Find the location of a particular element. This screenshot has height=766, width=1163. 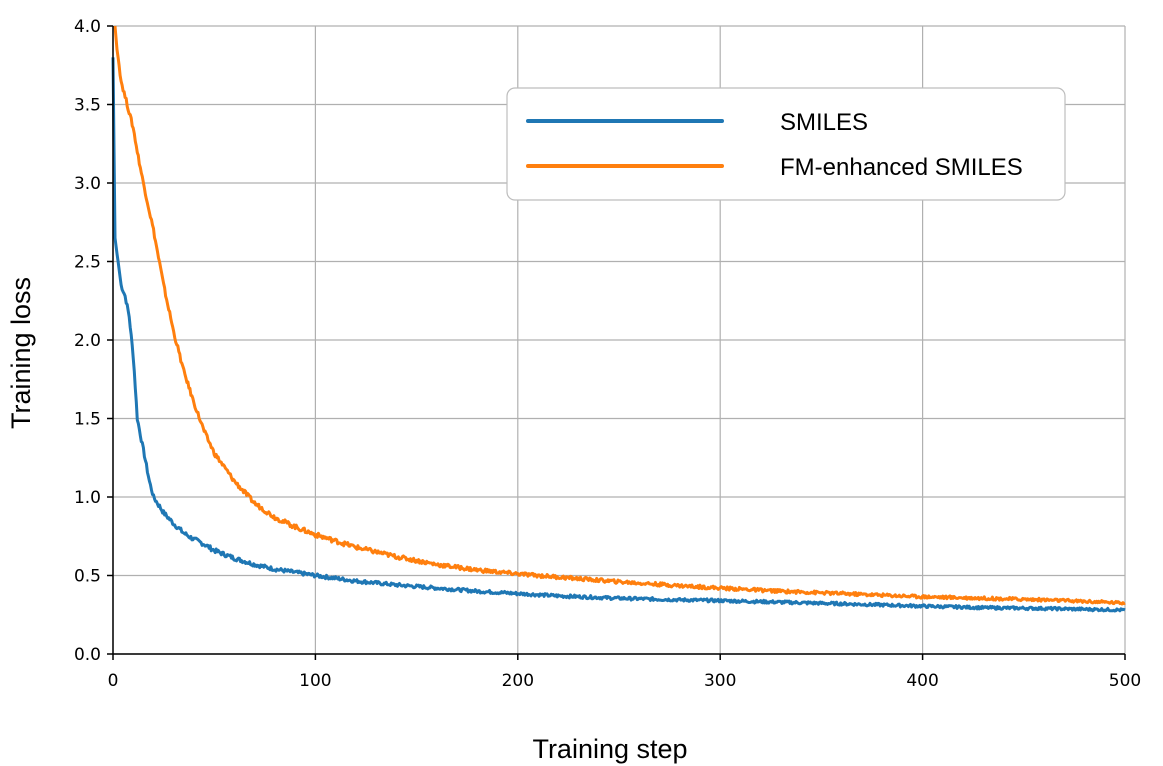

legend-box is located at coordinates (786, 144).